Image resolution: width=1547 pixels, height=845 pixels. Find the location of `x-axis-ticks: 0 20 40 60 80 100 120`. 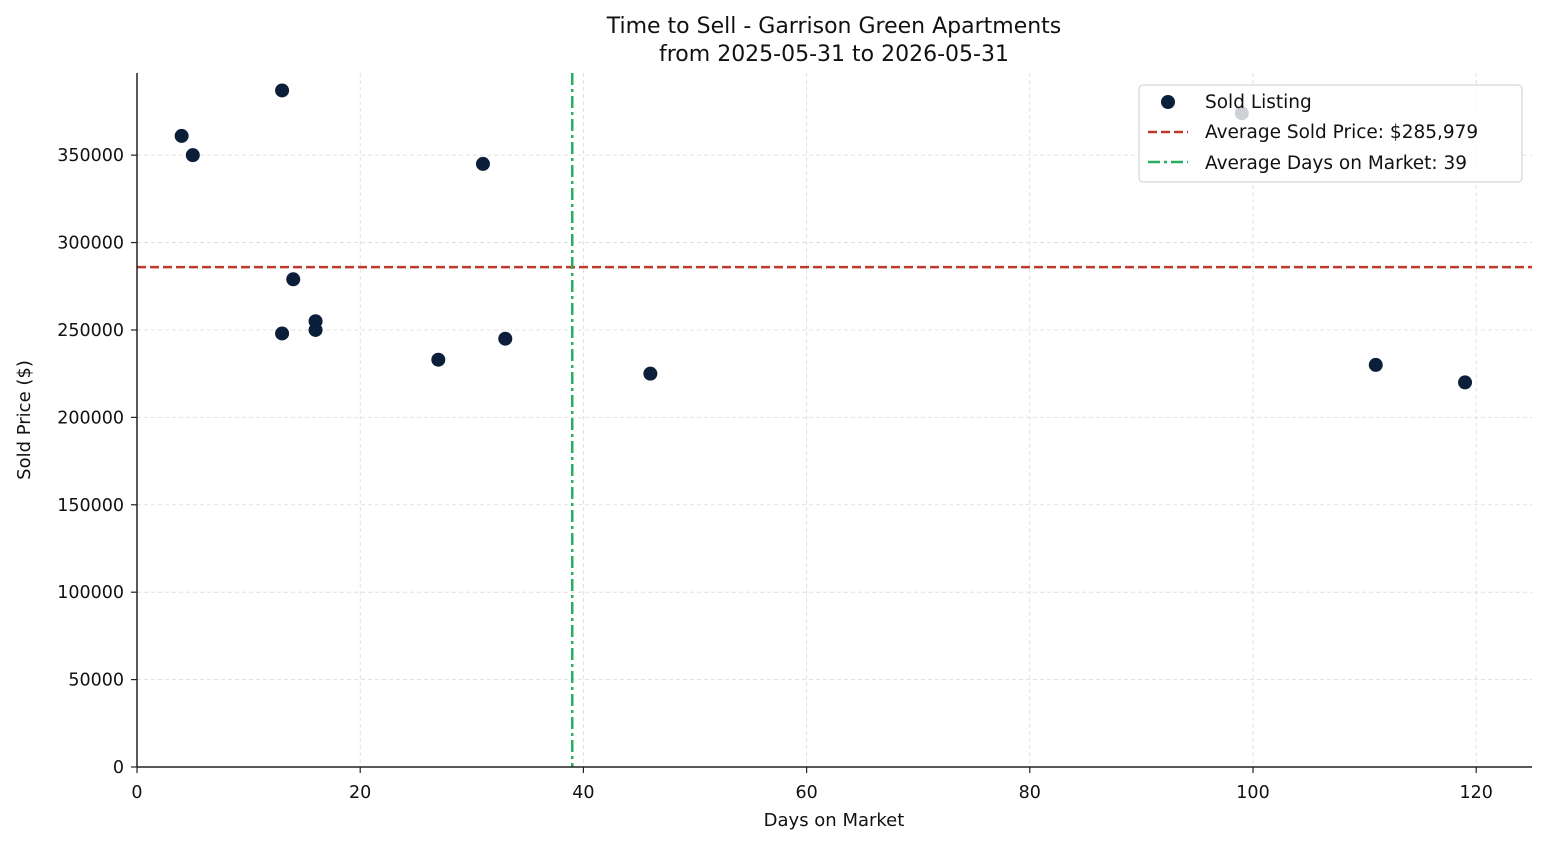

x-axis-ticks: 0 20 40 60 80 100 120 is located at coordinates (812, 785).